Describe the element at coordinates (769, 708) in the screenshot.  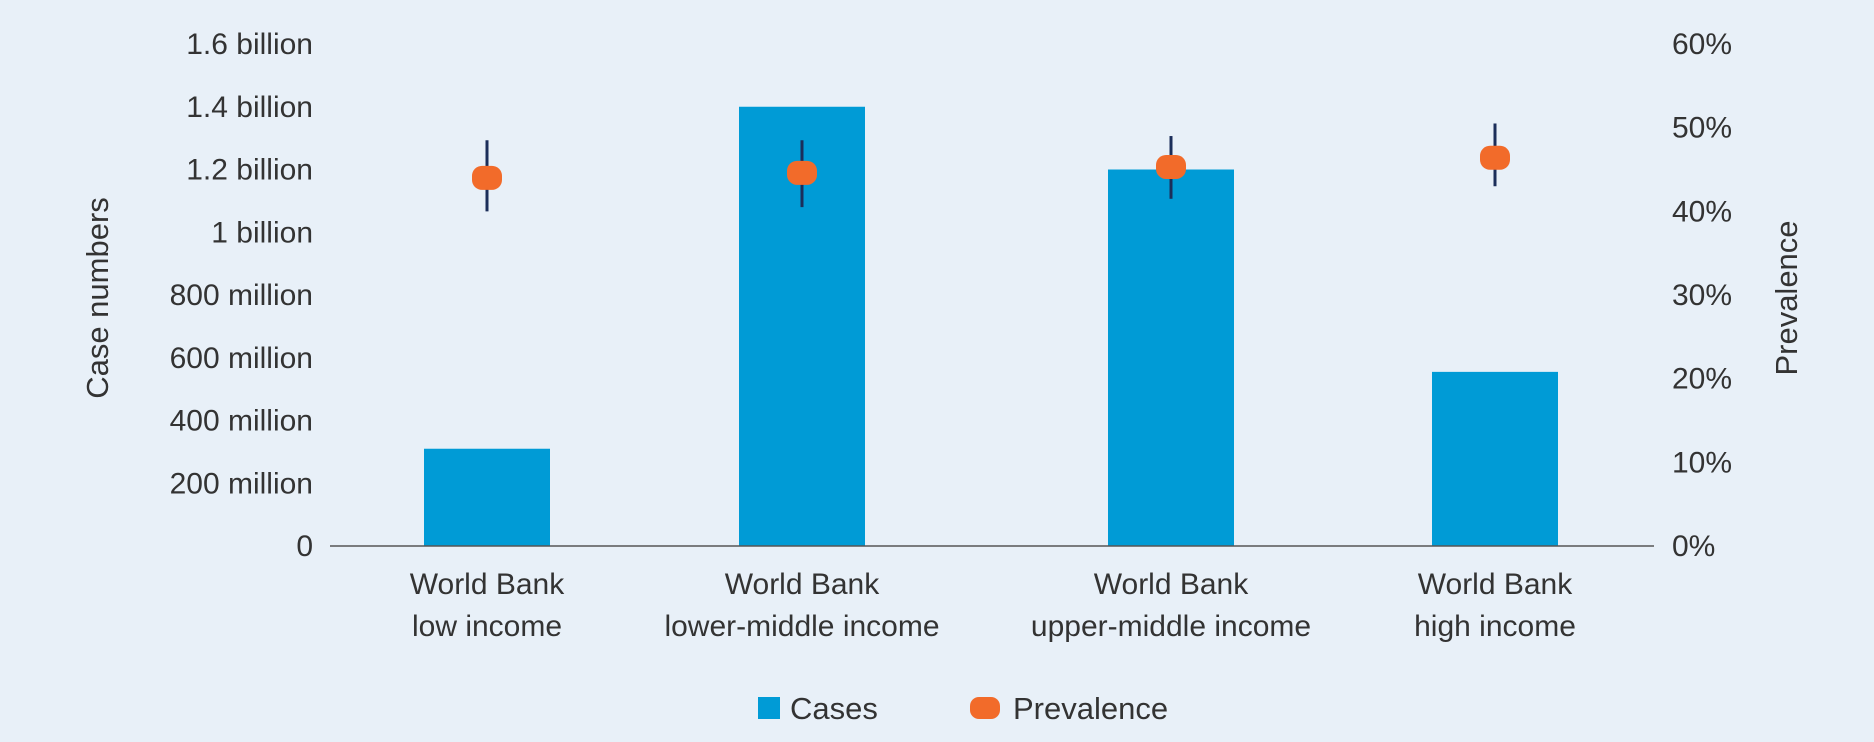
I see `legend-swatch-cases` at that location.